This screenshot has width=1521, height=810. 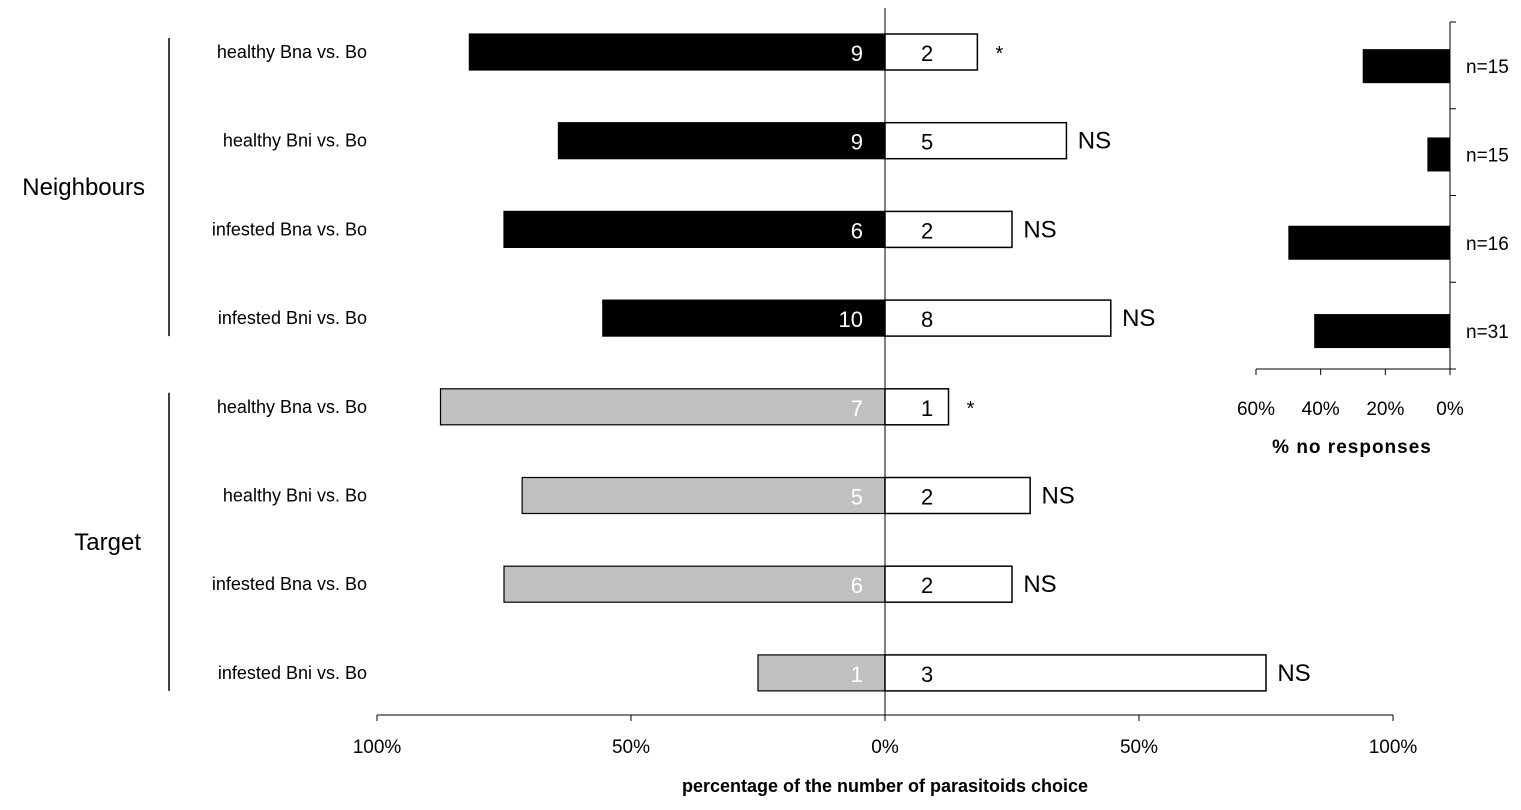 What do you see at coordinates (1352, 447) in the screenshot?
I see `inset-x-axis-label: % no responses` at bounding box center [1352, 447].